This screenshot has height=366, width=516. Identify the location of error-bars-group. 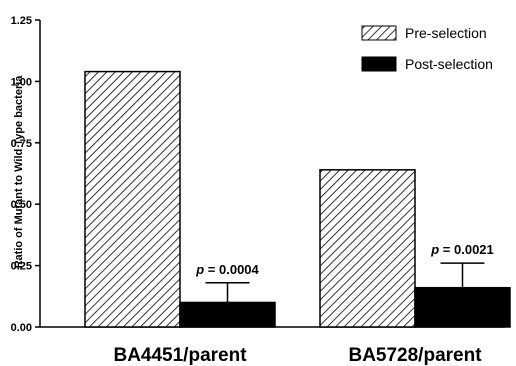
(345, 282).